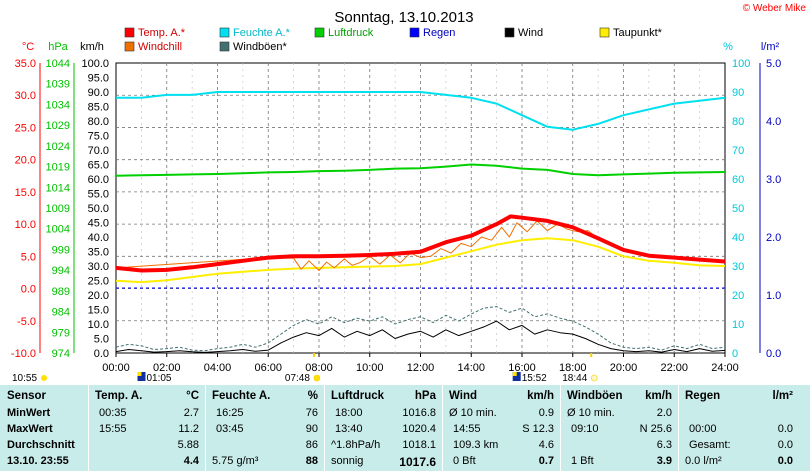 This screenshot has width=810, height=471. Describe the element at coordinates (775, 8) in the screenshot. I see `credit-text: © Weber Mike` at that location.